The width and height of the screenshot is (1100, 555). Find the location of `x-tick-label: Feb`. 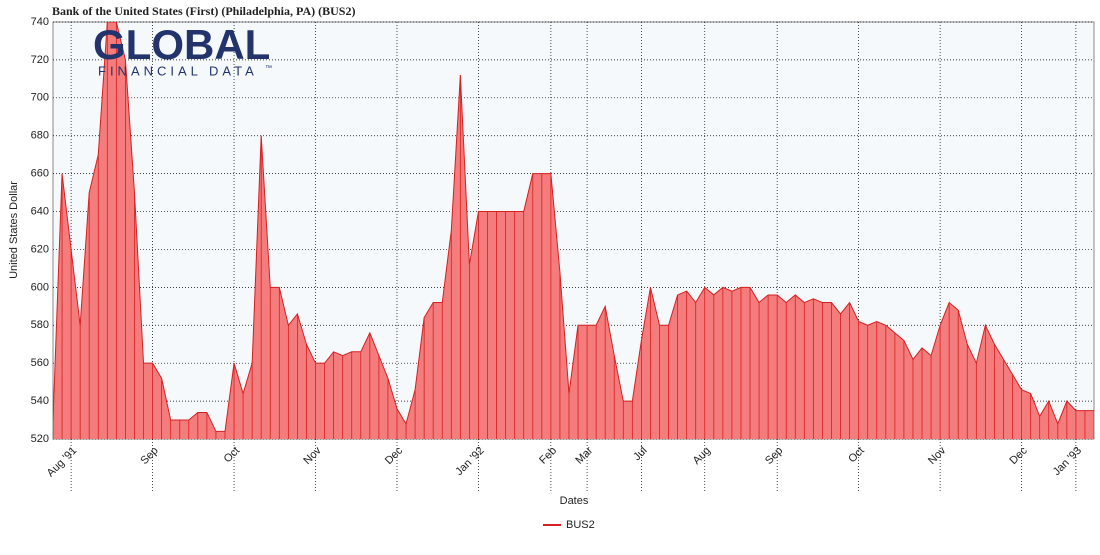

x-tick-label: Feb is located at coordinates (548, 456).